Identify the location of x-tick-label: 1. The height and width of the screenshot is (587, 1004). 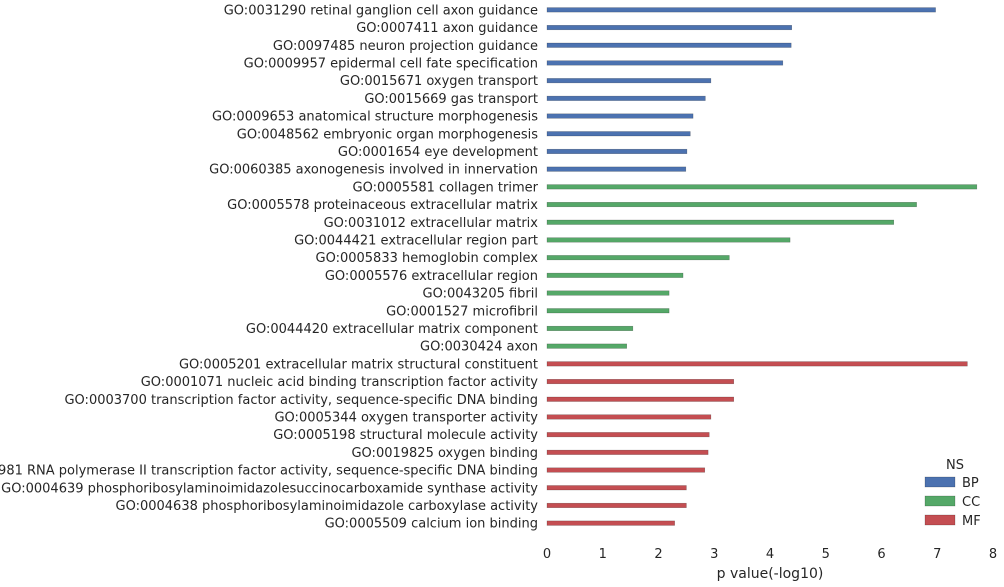
(603, 554).